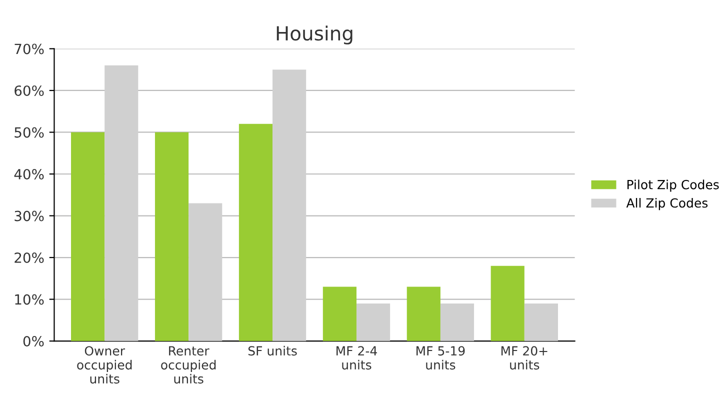  What do you see at coordinates (314, 35) in the screenshot?
I see `chart-title: Housing` at bounding box center [314, 35].